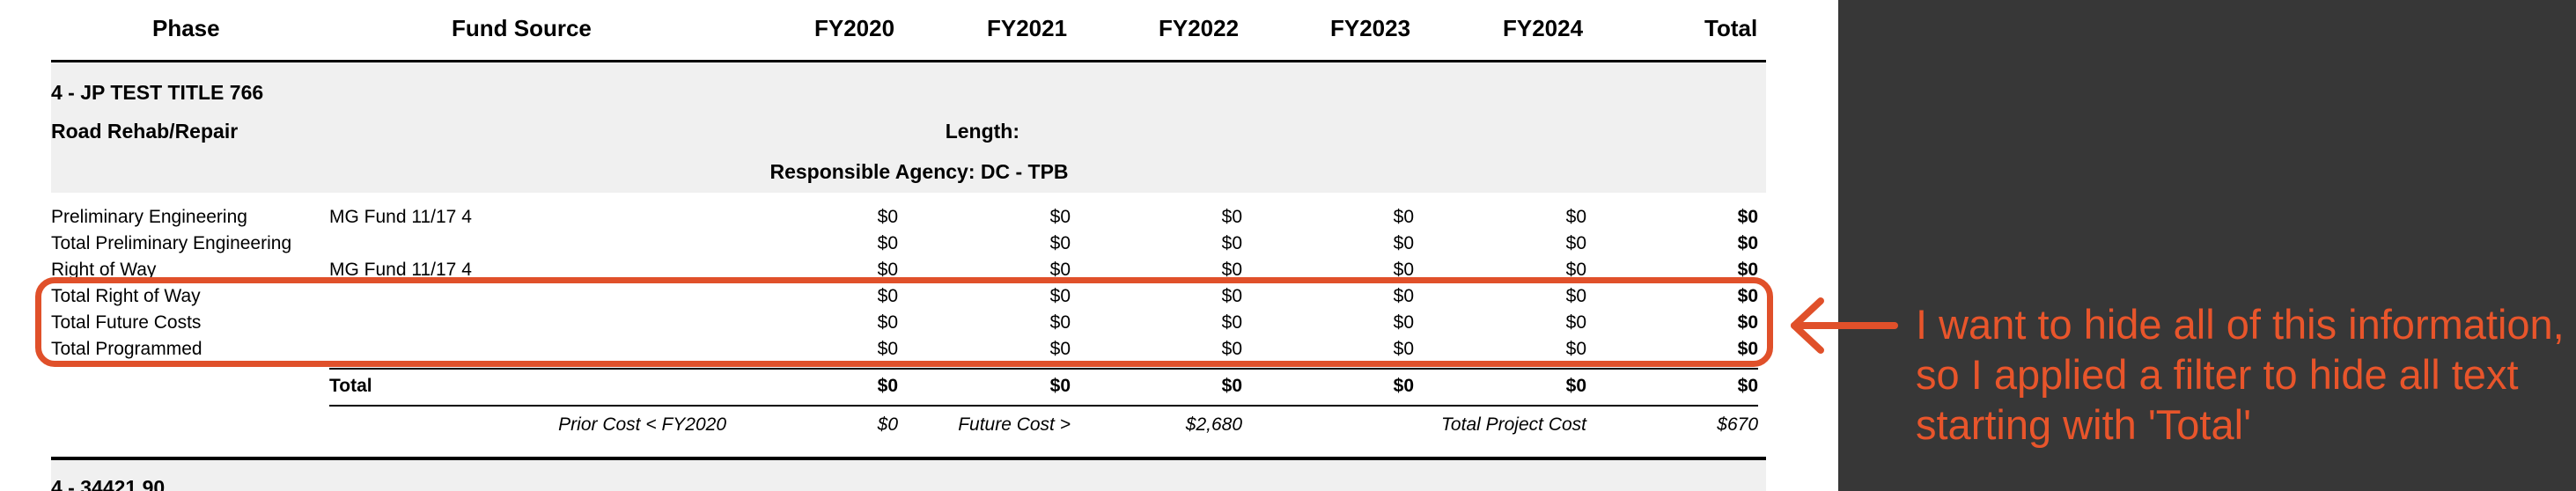 This screenshot has height=491, width=2576. I want to click on prior-cost-label: Prior Cost < FY2020, so click(642, 425).